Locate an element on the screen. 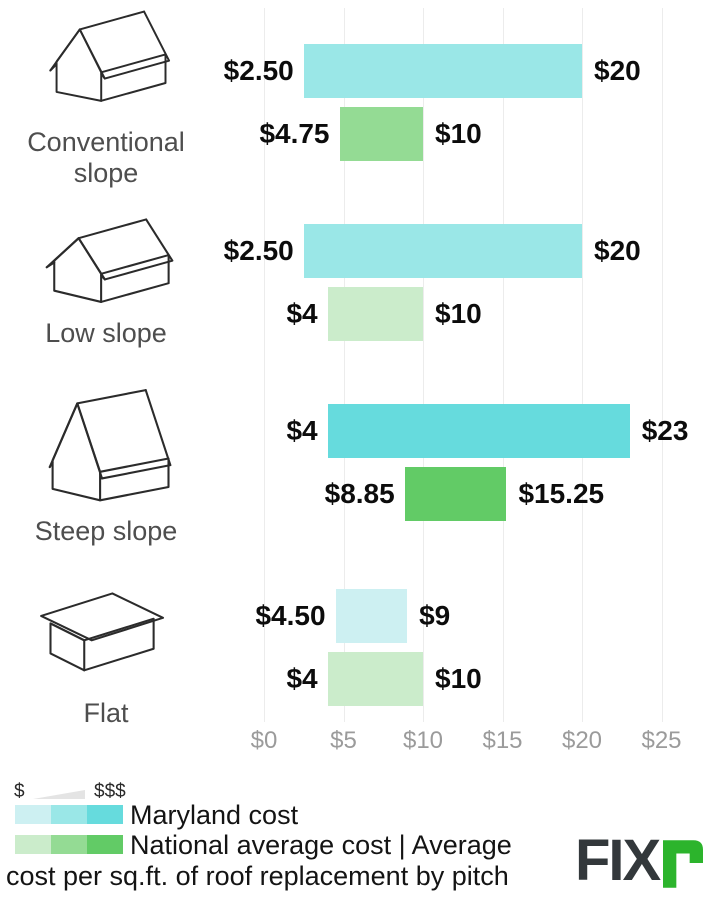 This screenshot has height=901, width=710. bar-maryland-conventional-slope is located at coordinates (442, 71).